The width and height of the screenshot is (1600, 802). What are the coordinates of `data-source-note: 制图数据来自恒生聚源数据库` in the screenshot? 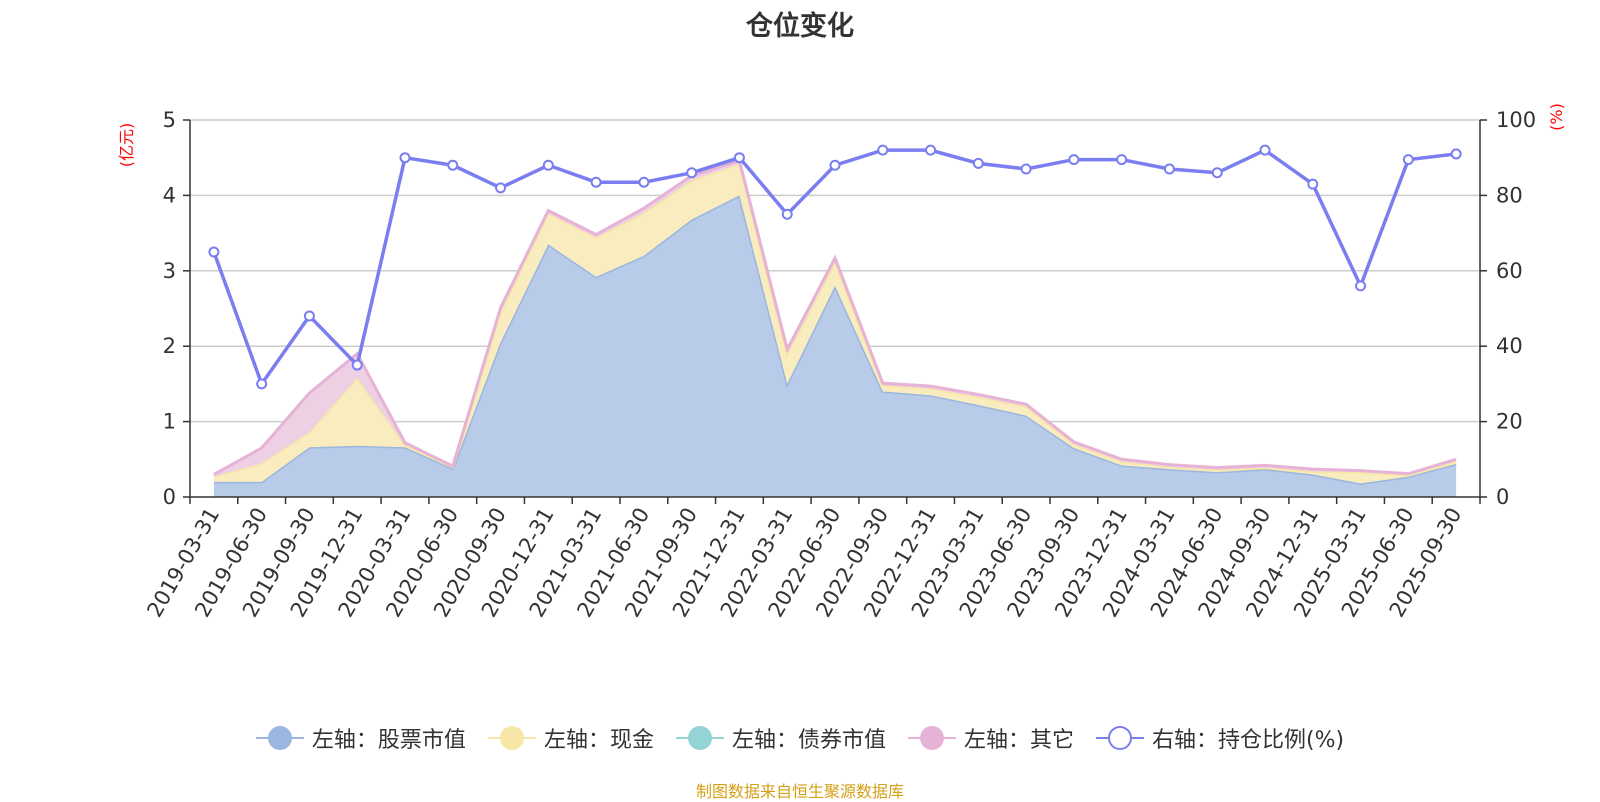 It's located at (799, 791).